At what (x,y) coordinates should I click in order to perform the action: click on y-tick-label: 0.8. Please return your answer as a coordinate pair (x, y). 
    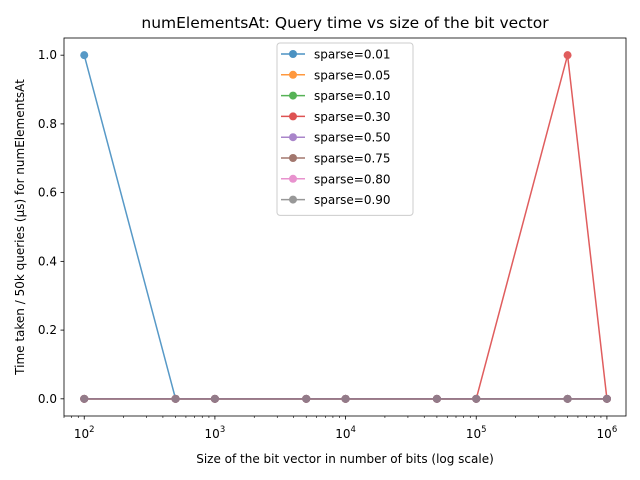
    Looking at the image, I should click on (47, 124).